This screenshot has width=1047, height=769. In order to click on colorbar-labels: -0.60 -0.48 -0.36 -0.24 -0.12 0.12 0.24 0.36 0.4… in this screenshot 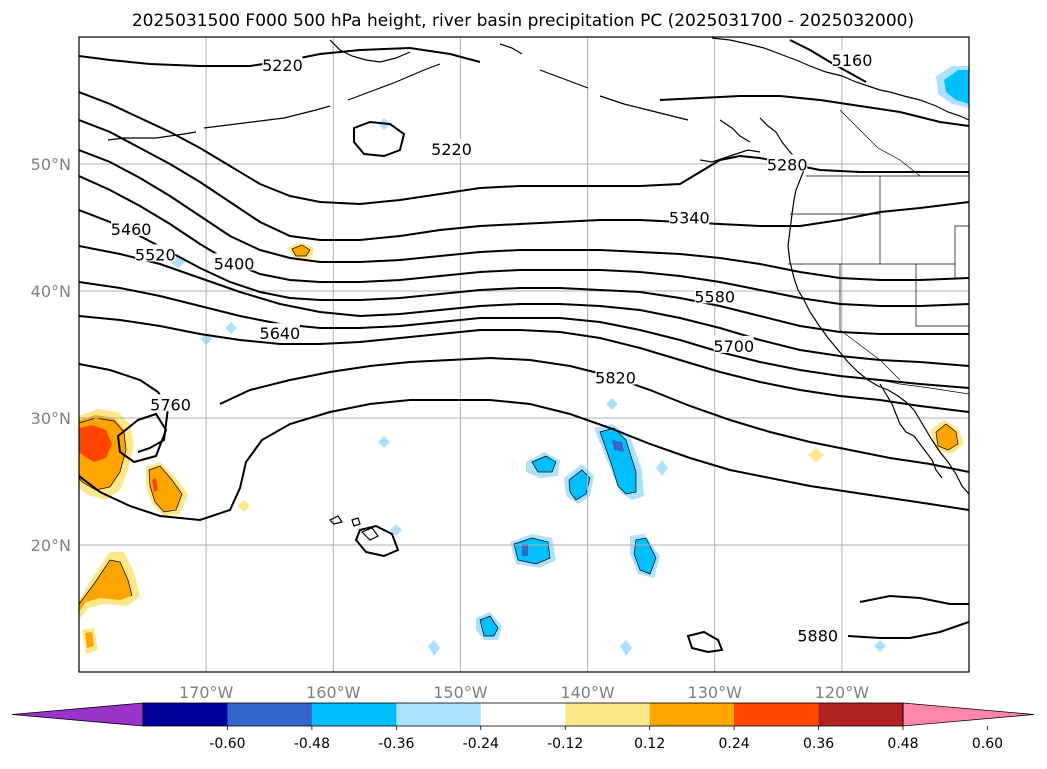, I will do `click(606, 744)`.